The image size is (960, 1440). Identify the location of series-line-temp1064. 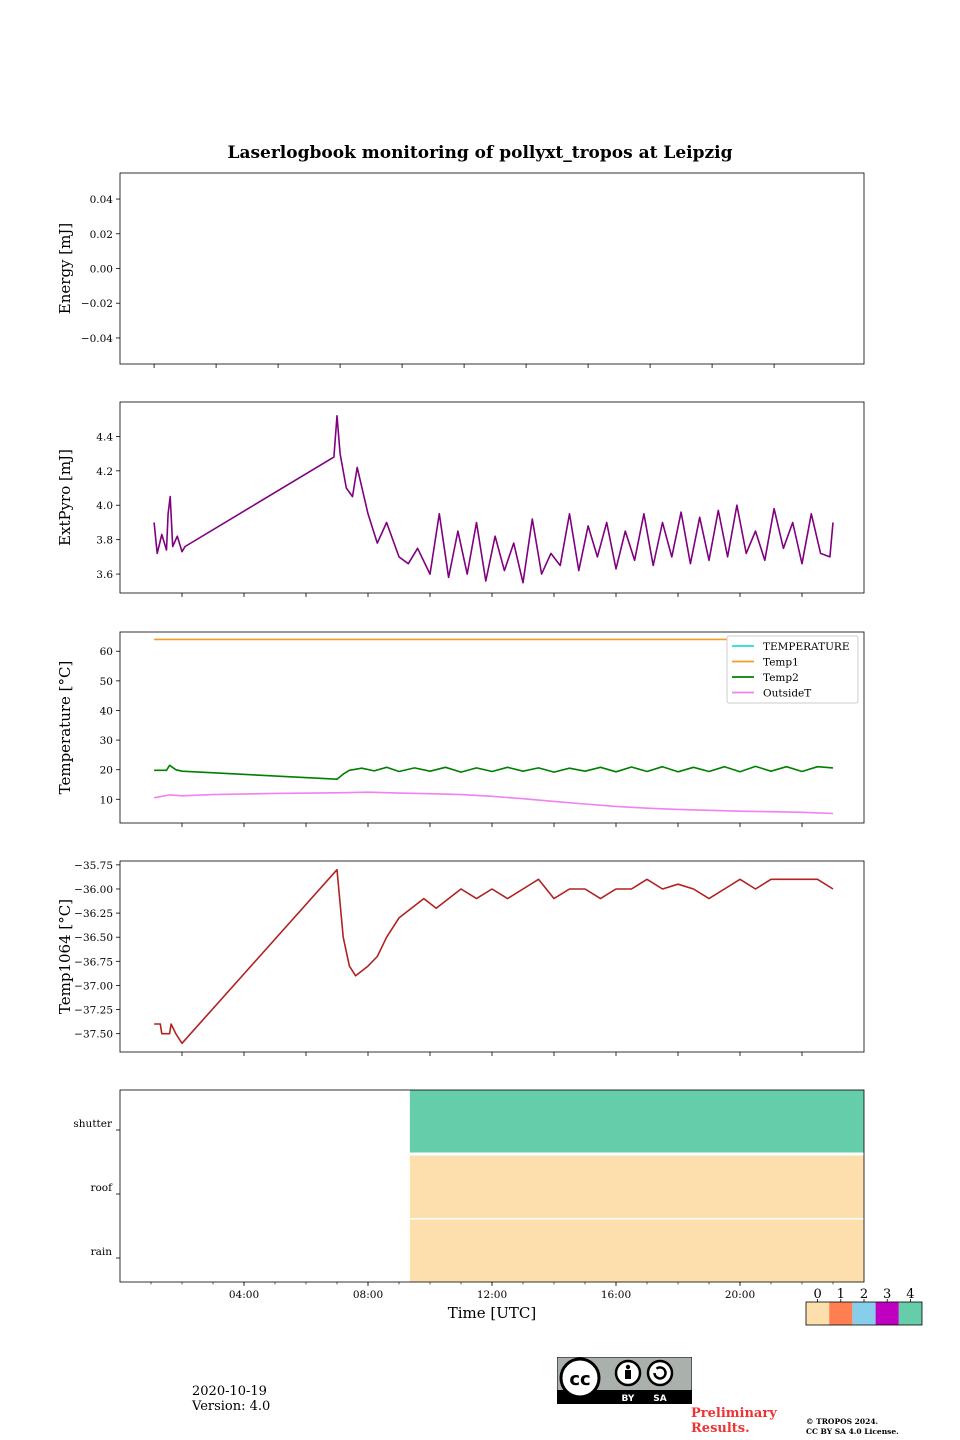
(494, 956).